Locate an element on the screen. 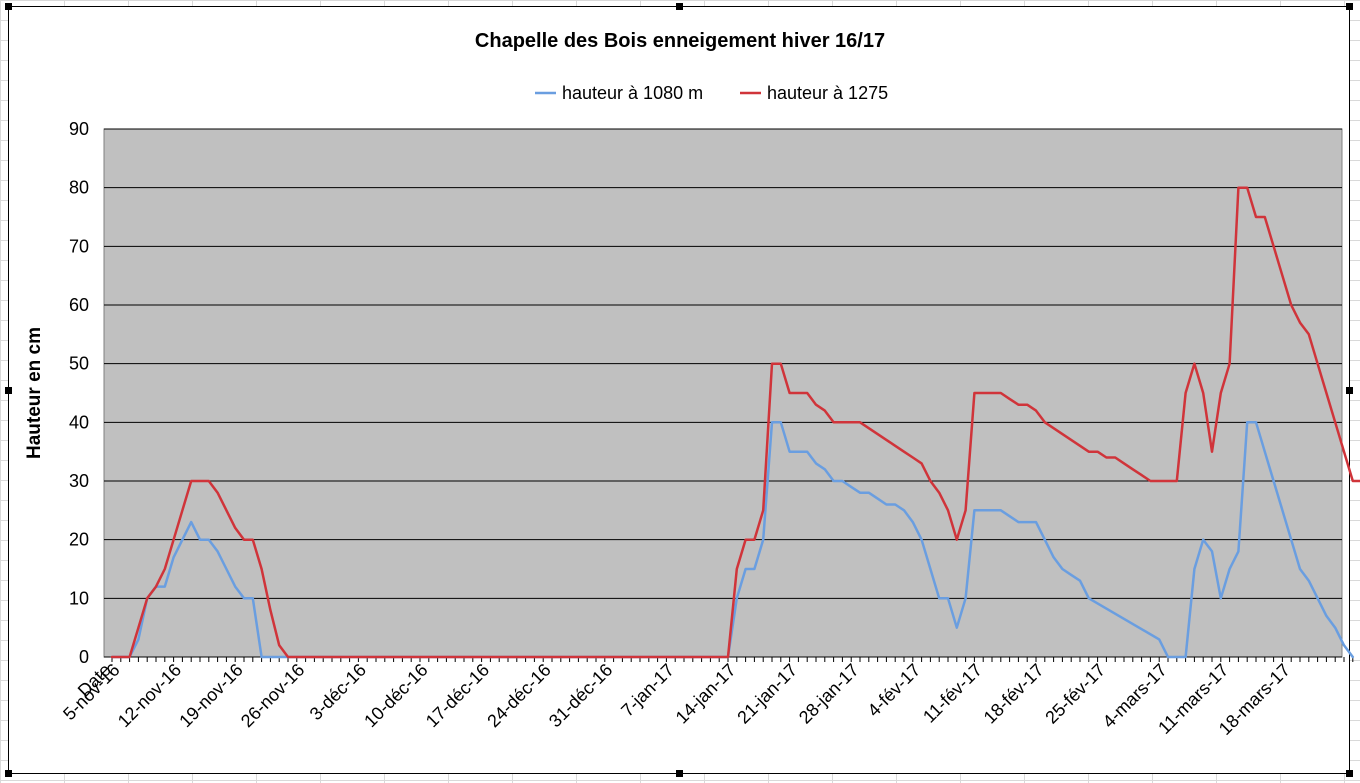 The width and height of the screenshot is (1360, 783). x-tick-label: 21-jan-17 is located at coordinates (767, 694).